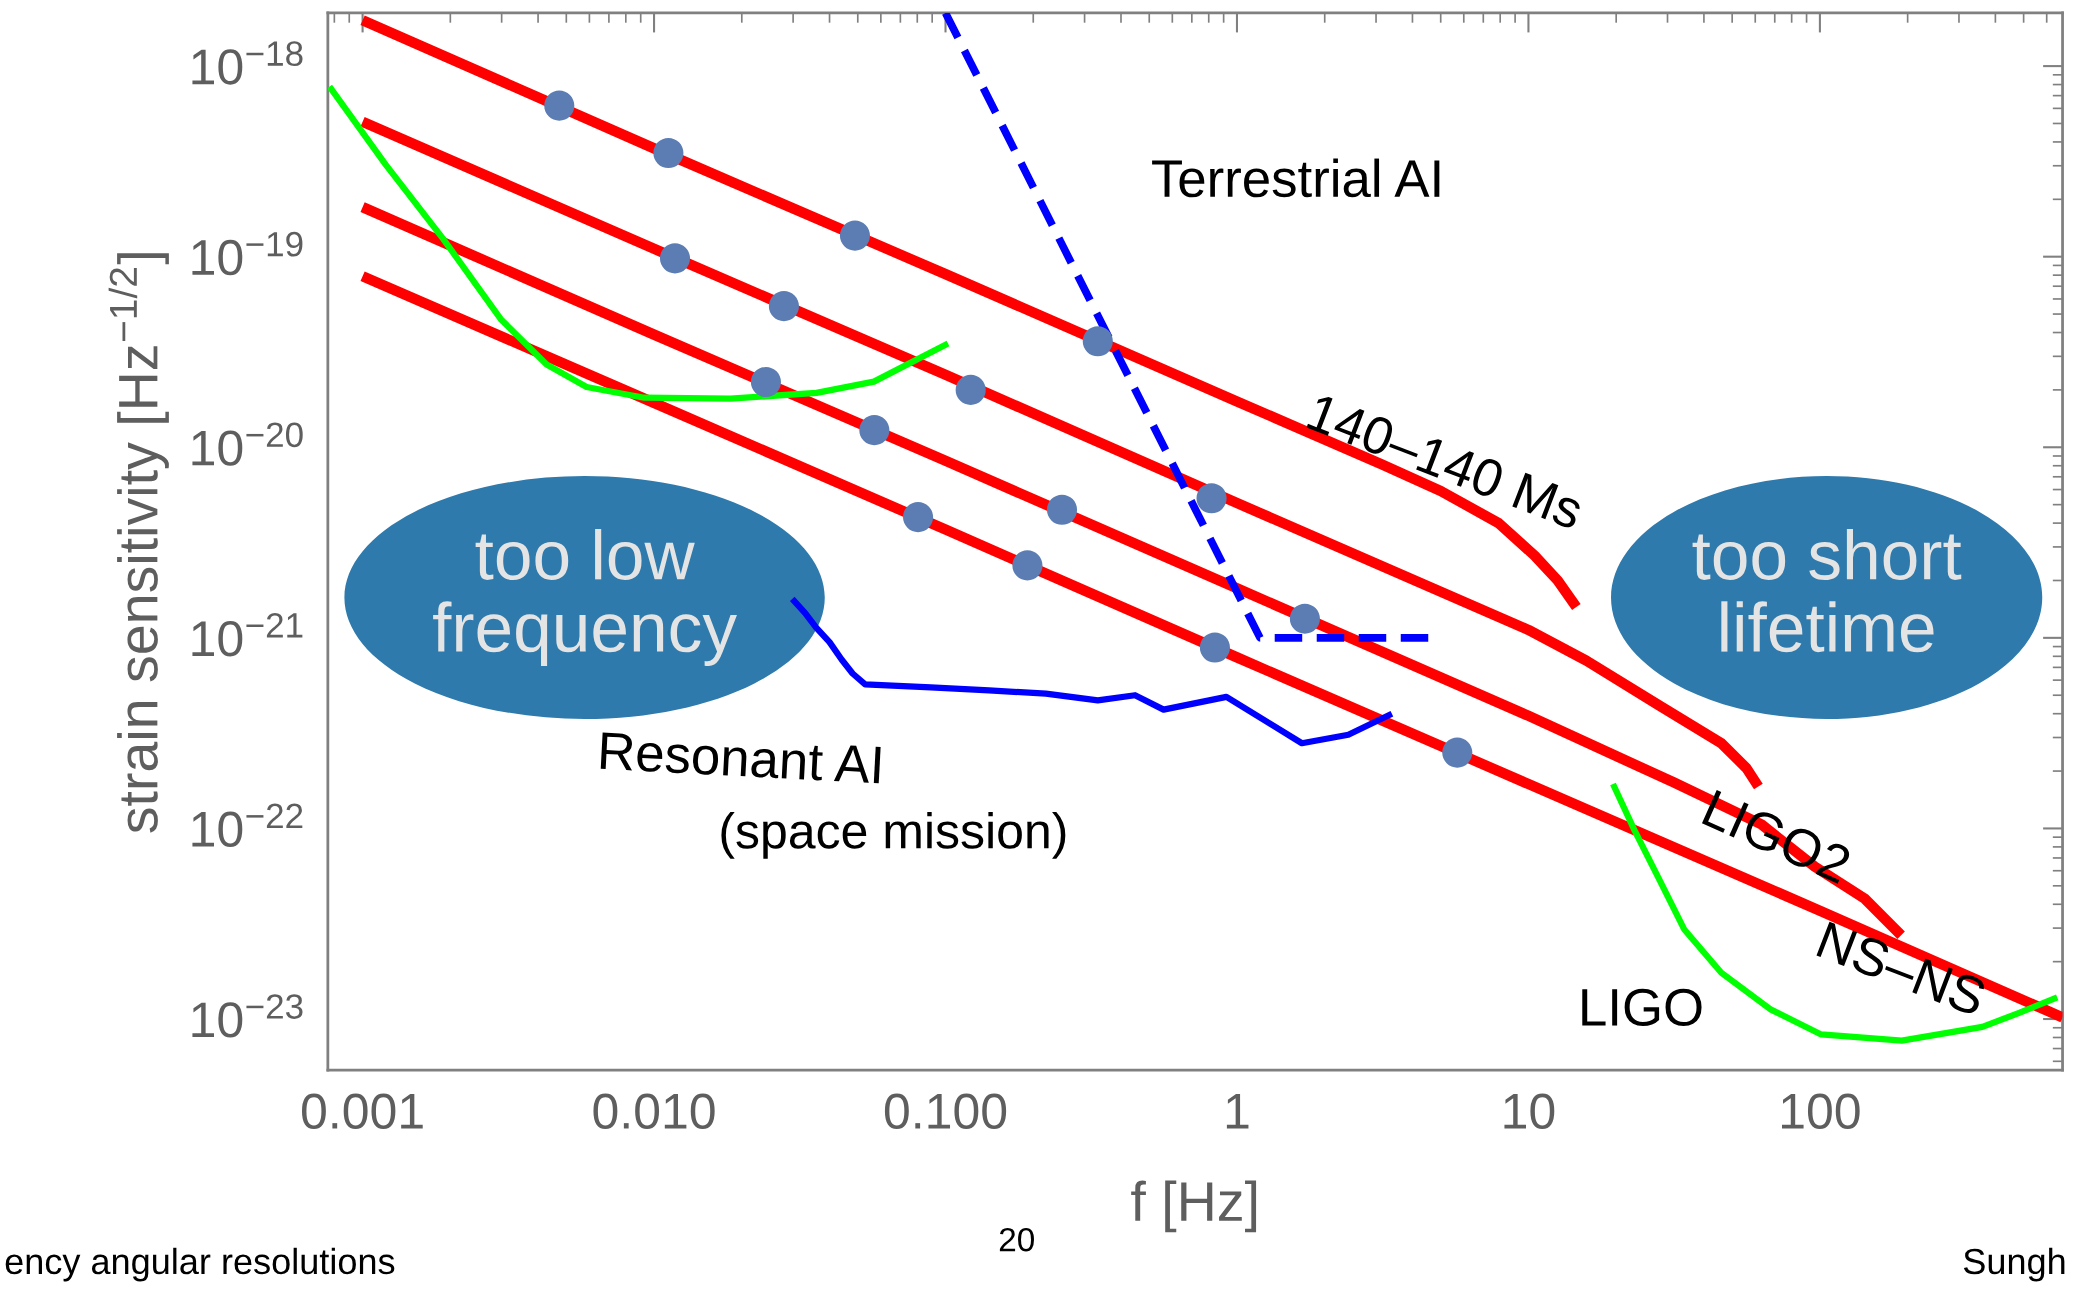 The height and width of the screenshot is (1297, 2075). What do you see at coordinates (893, 835) in the screenshot?
I see `annotation: (space mission)` at bounding box center [893, 835].